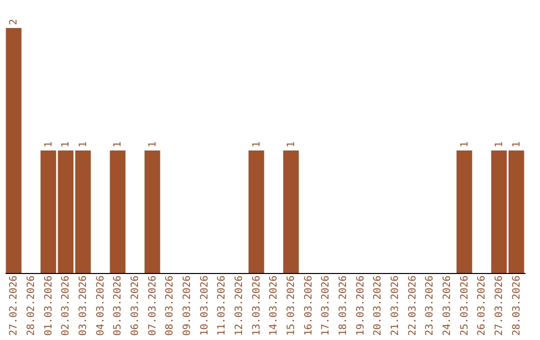 This screenshot has height=340, width=540. What do you see at coordinates (274, 306) in the screenshot?
I see `x-tick-label: 14.03.2026` at bounding box center [274, 306].